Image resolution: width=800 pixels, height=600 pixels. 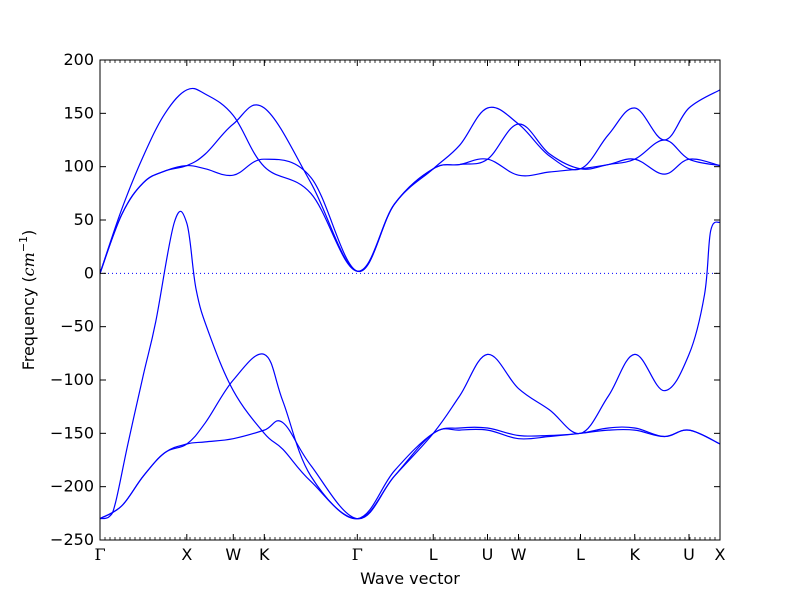 I want to click on y-axis-label: Frequency (cm−1), so click(x=27, y=300).